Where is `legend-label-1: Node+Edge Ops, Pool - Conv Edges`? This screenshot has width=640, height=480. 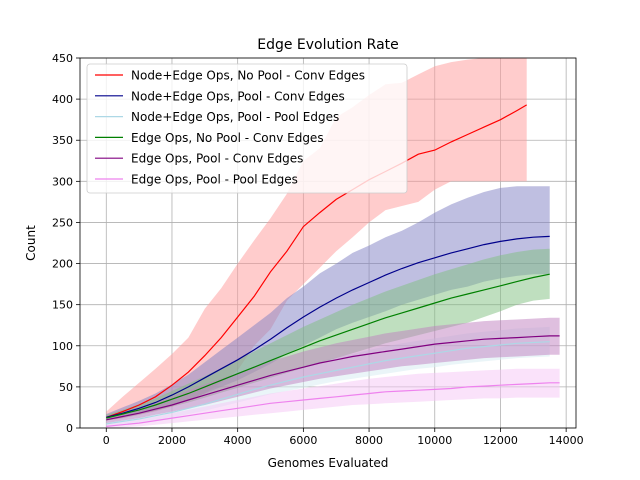 legend-label-1: Node+Edge Ops, Pool - Conv Edges is located at coordinates (238, 96).